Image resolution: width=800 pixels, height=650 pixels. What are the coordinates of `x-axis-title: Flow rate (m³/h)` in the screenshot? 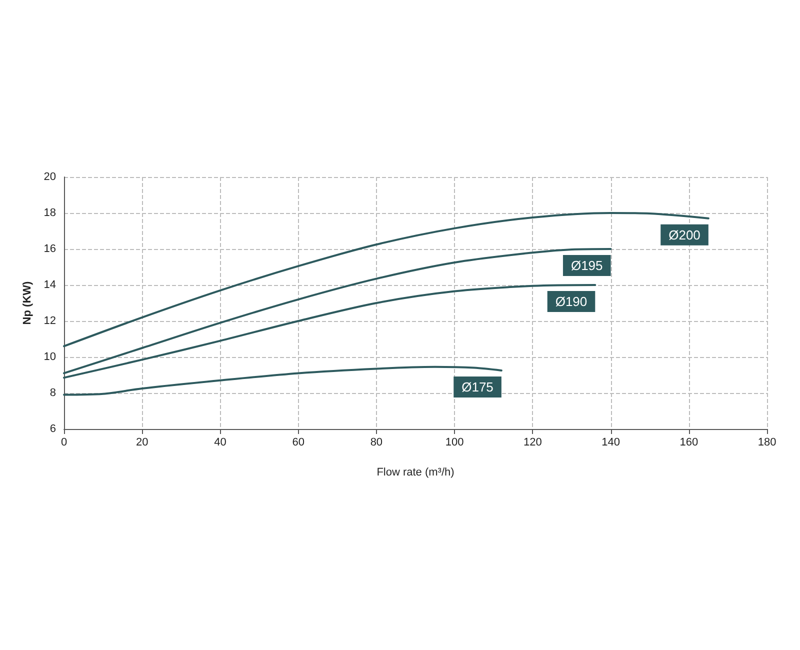 It's located at (415, 472).